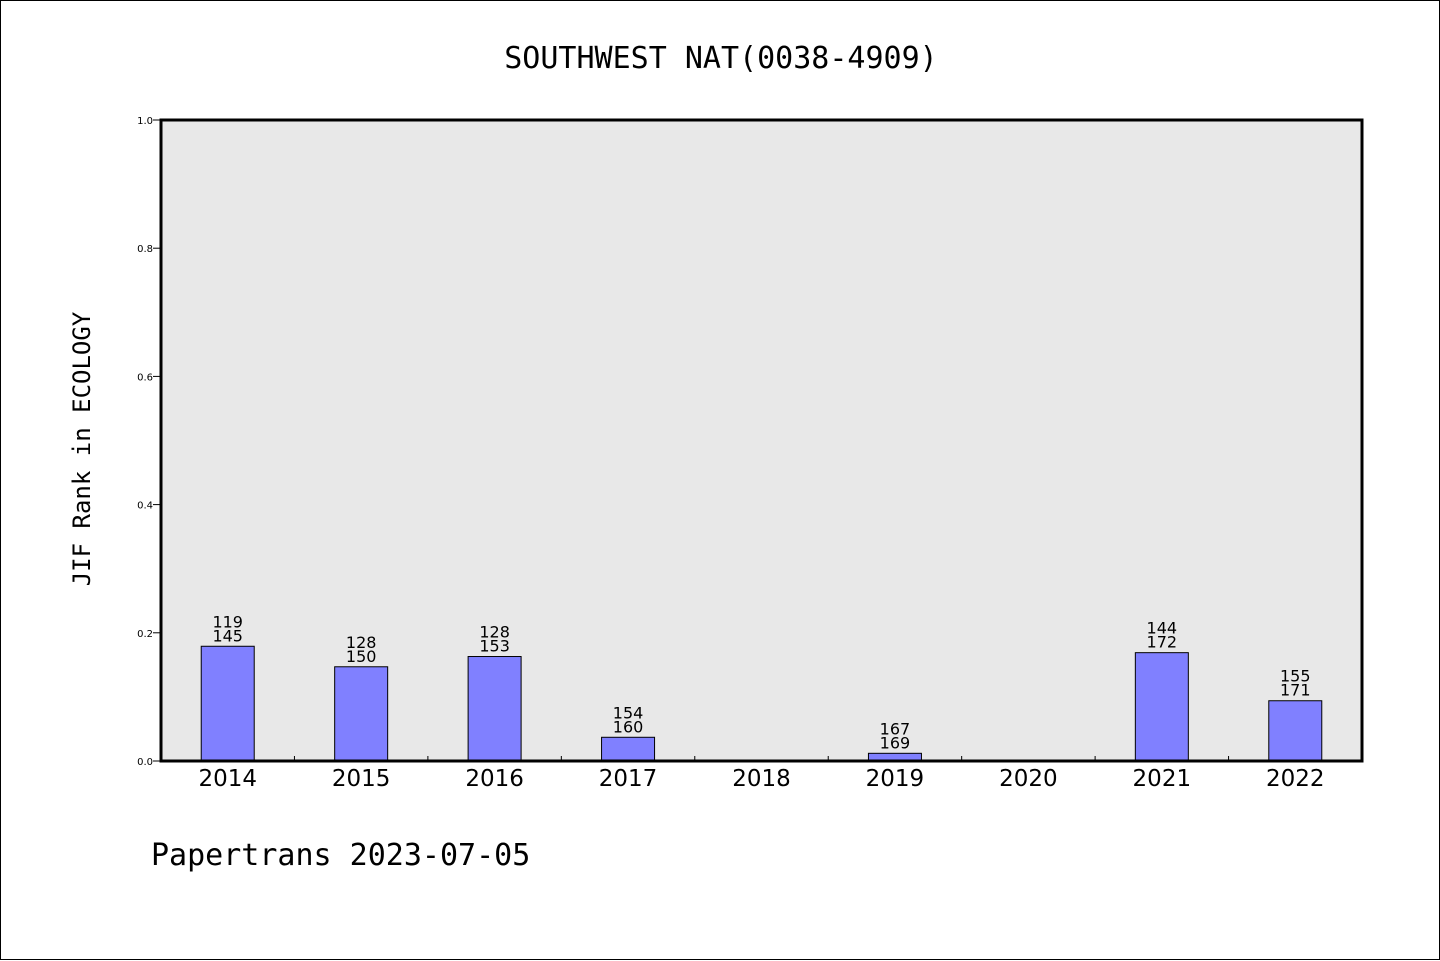 This screenshot has height=961, width=1440. Describe the element at coordinates (149, 442) in the screenshot. I see `y-axis-ticks: 0.0 0.2 0.4 0.6 0.8 1.0` at that location.